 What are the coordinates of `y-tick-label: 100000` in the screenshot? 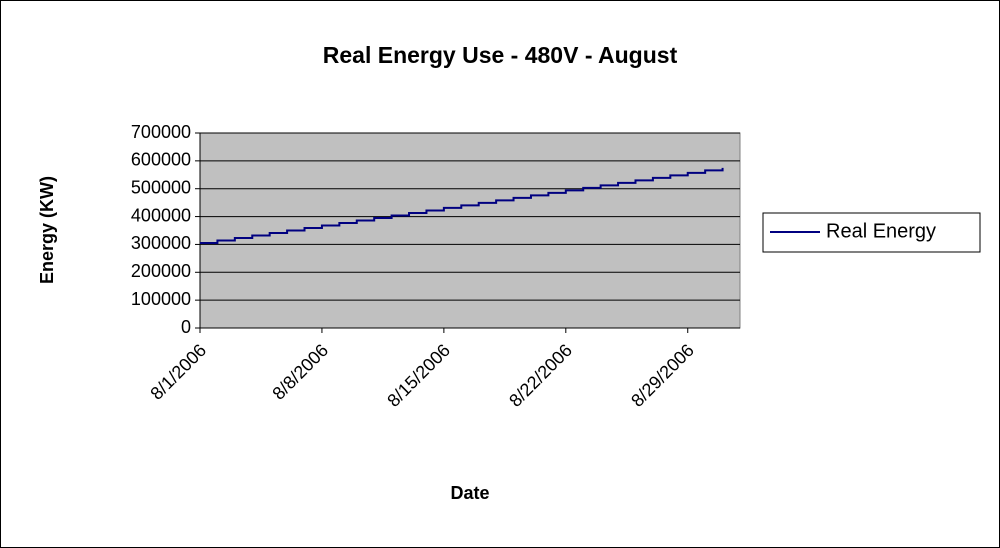 It's located at (161, 299).